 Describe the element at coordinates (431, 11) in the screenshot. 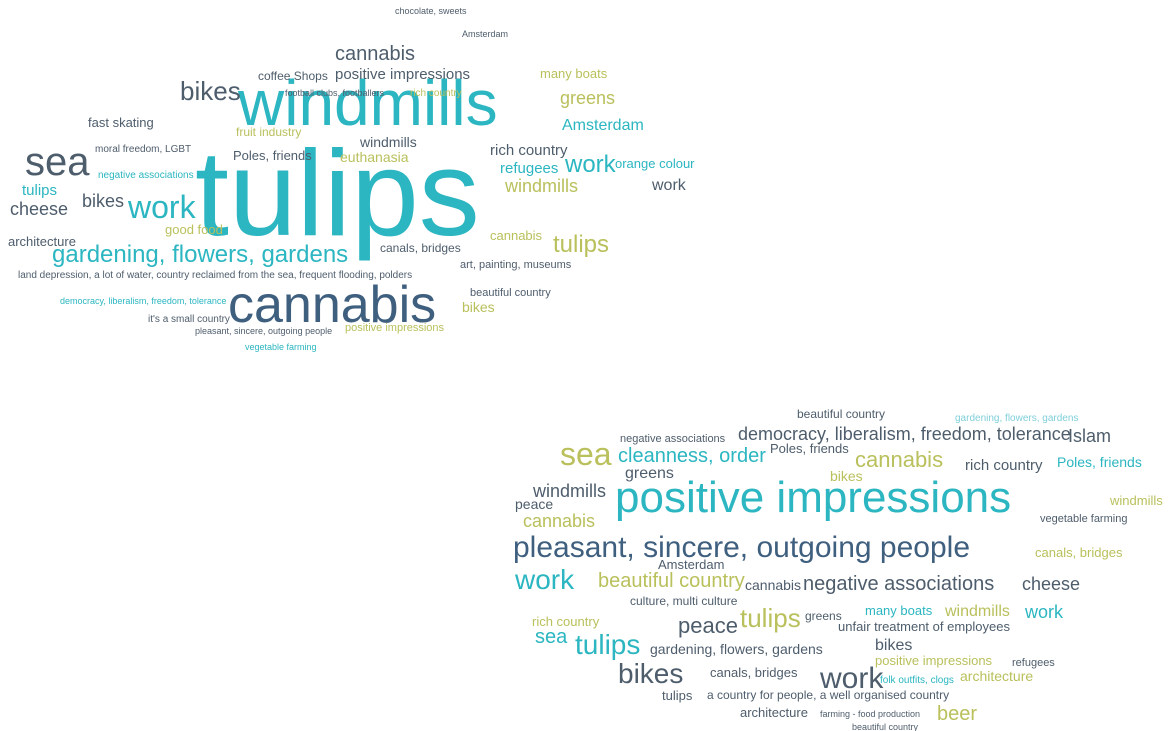

I see `word: chocolate, sweets` at that location.